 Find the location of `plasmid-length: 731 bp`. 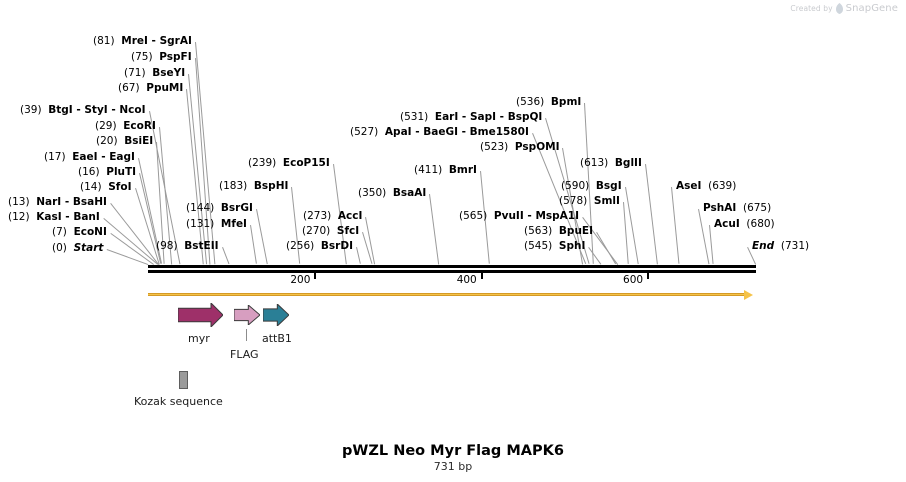

plasmid-length: 731 bp is located at coordinates (453, 466).